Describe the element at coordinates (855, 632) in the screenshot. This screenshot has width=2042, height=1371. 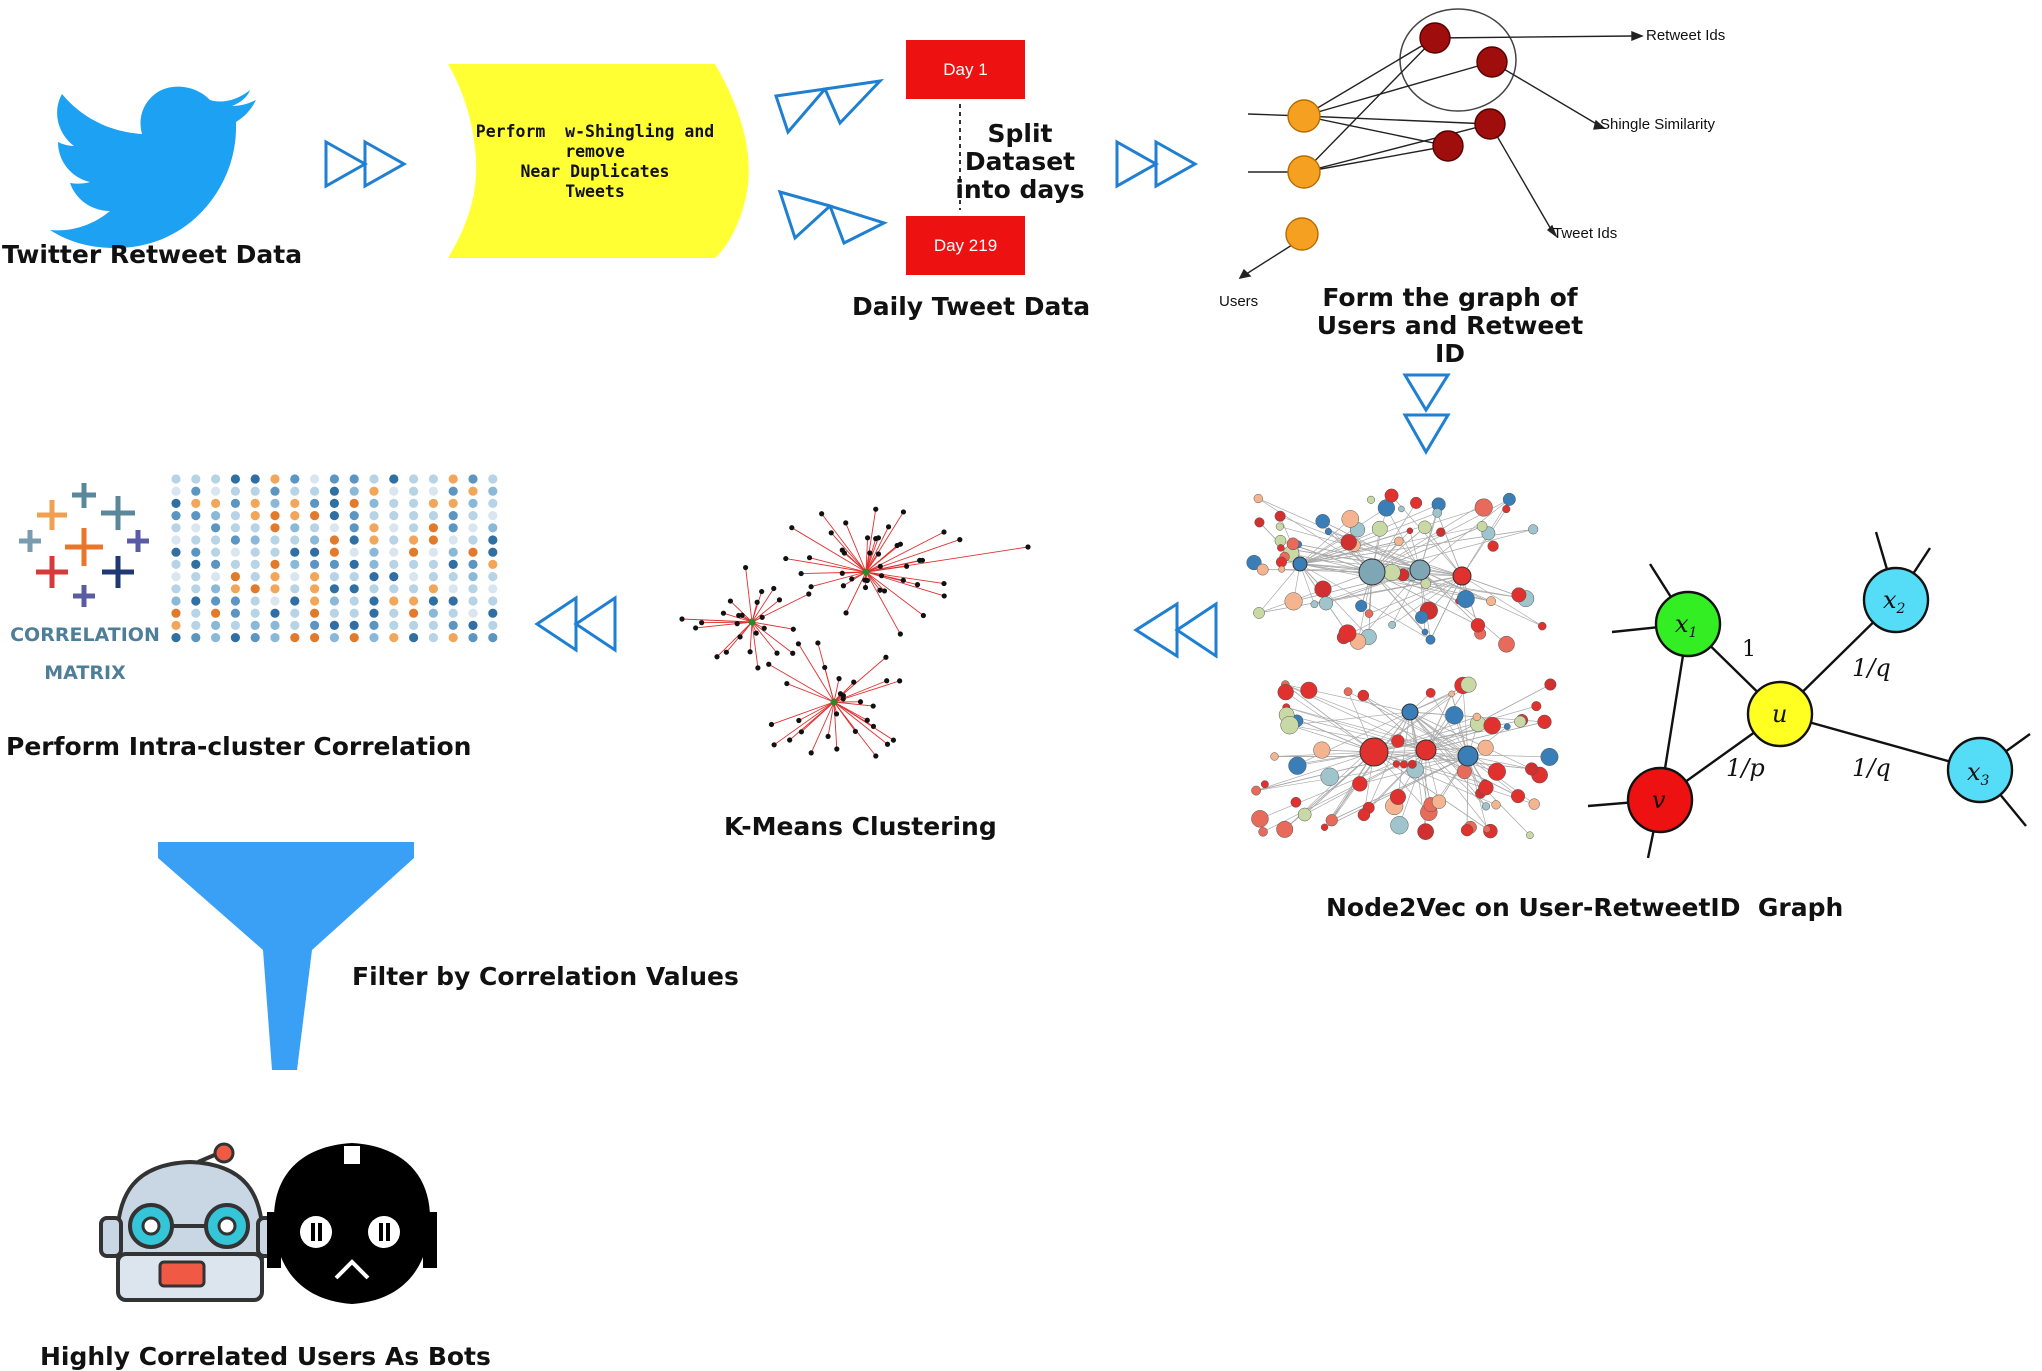
I see `kmeans-cluster-plot` at that location.